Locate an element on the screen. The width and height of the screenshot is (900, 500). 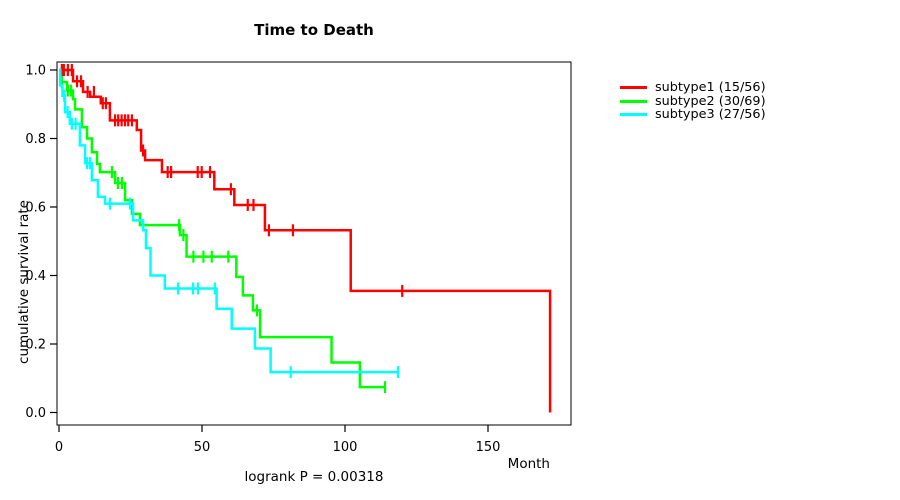
x-axis-tick-label: 0 is located at coordinates (59, 447).